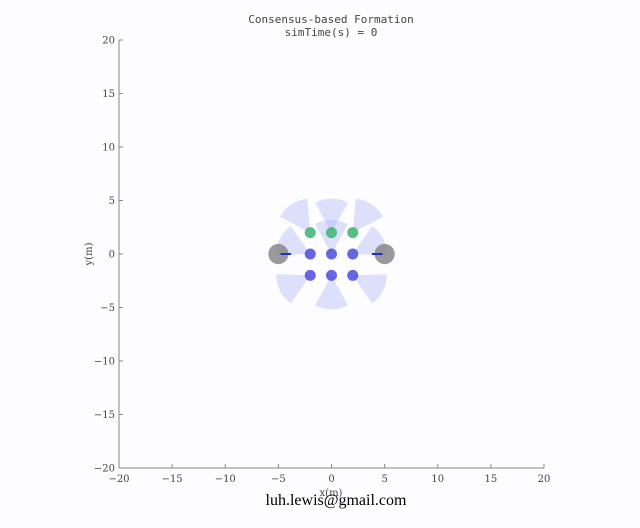 The image size is (640, 528). What do you see at coordinates (104, 362) in the screenshot?
I see `y-tick-label: −10` at bounding box center [104, 362].